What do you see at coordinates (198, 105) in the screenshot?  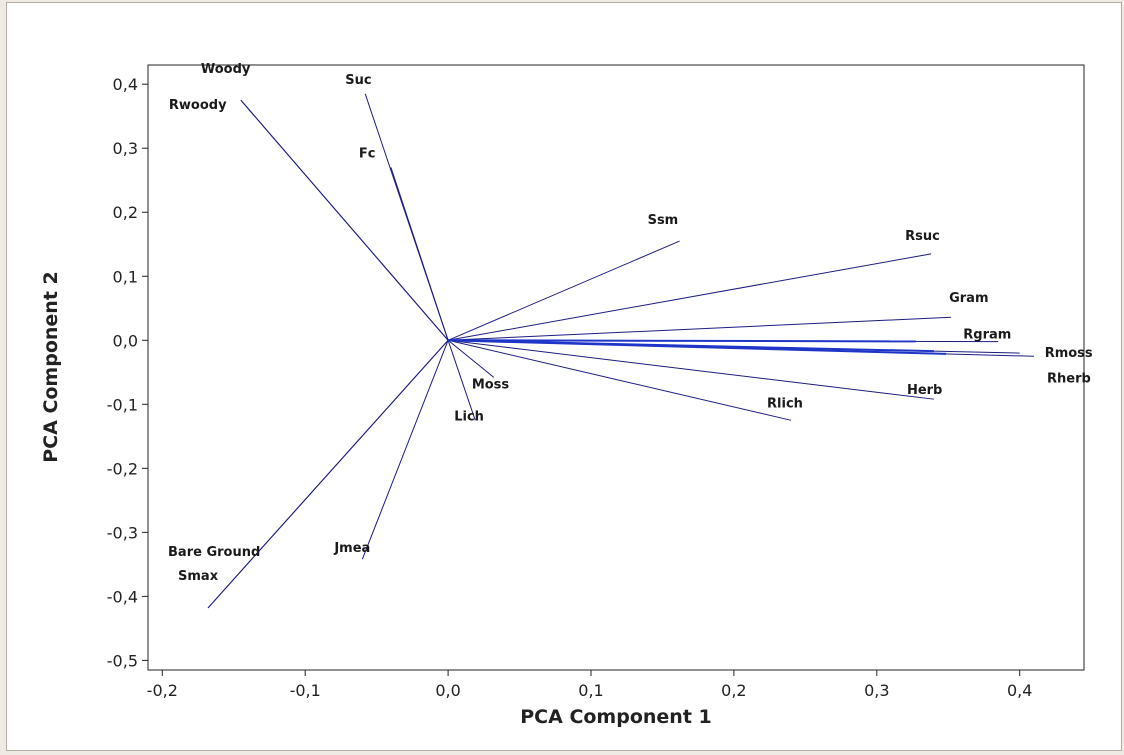 I see `vector-label-rwoody: Rwoody` at bounding box center [198, 105].